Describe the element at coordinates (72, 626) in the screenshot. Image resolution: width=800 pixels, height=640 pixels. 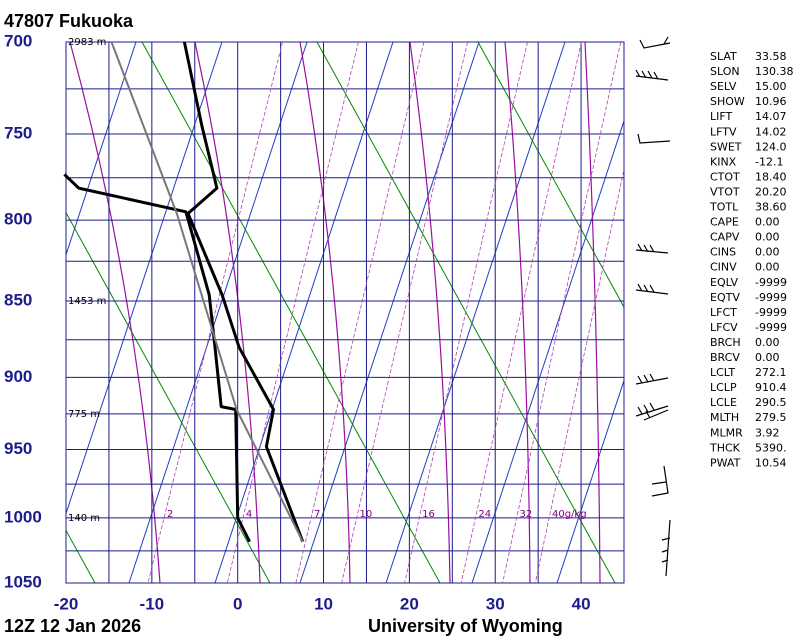
I see `footer-left: 12Z 12 Jan 2026` at that location.